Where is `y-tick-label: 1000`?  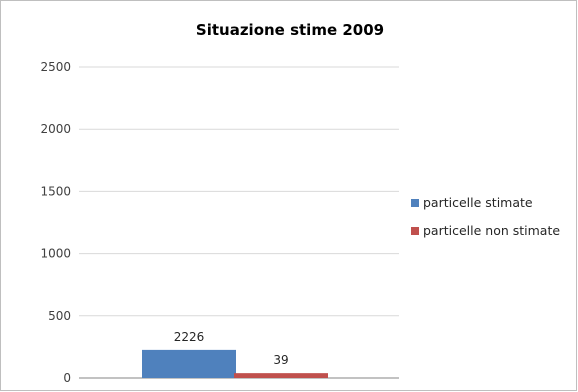 y-tick-label: 1000 is located at coordinates (55, 254).